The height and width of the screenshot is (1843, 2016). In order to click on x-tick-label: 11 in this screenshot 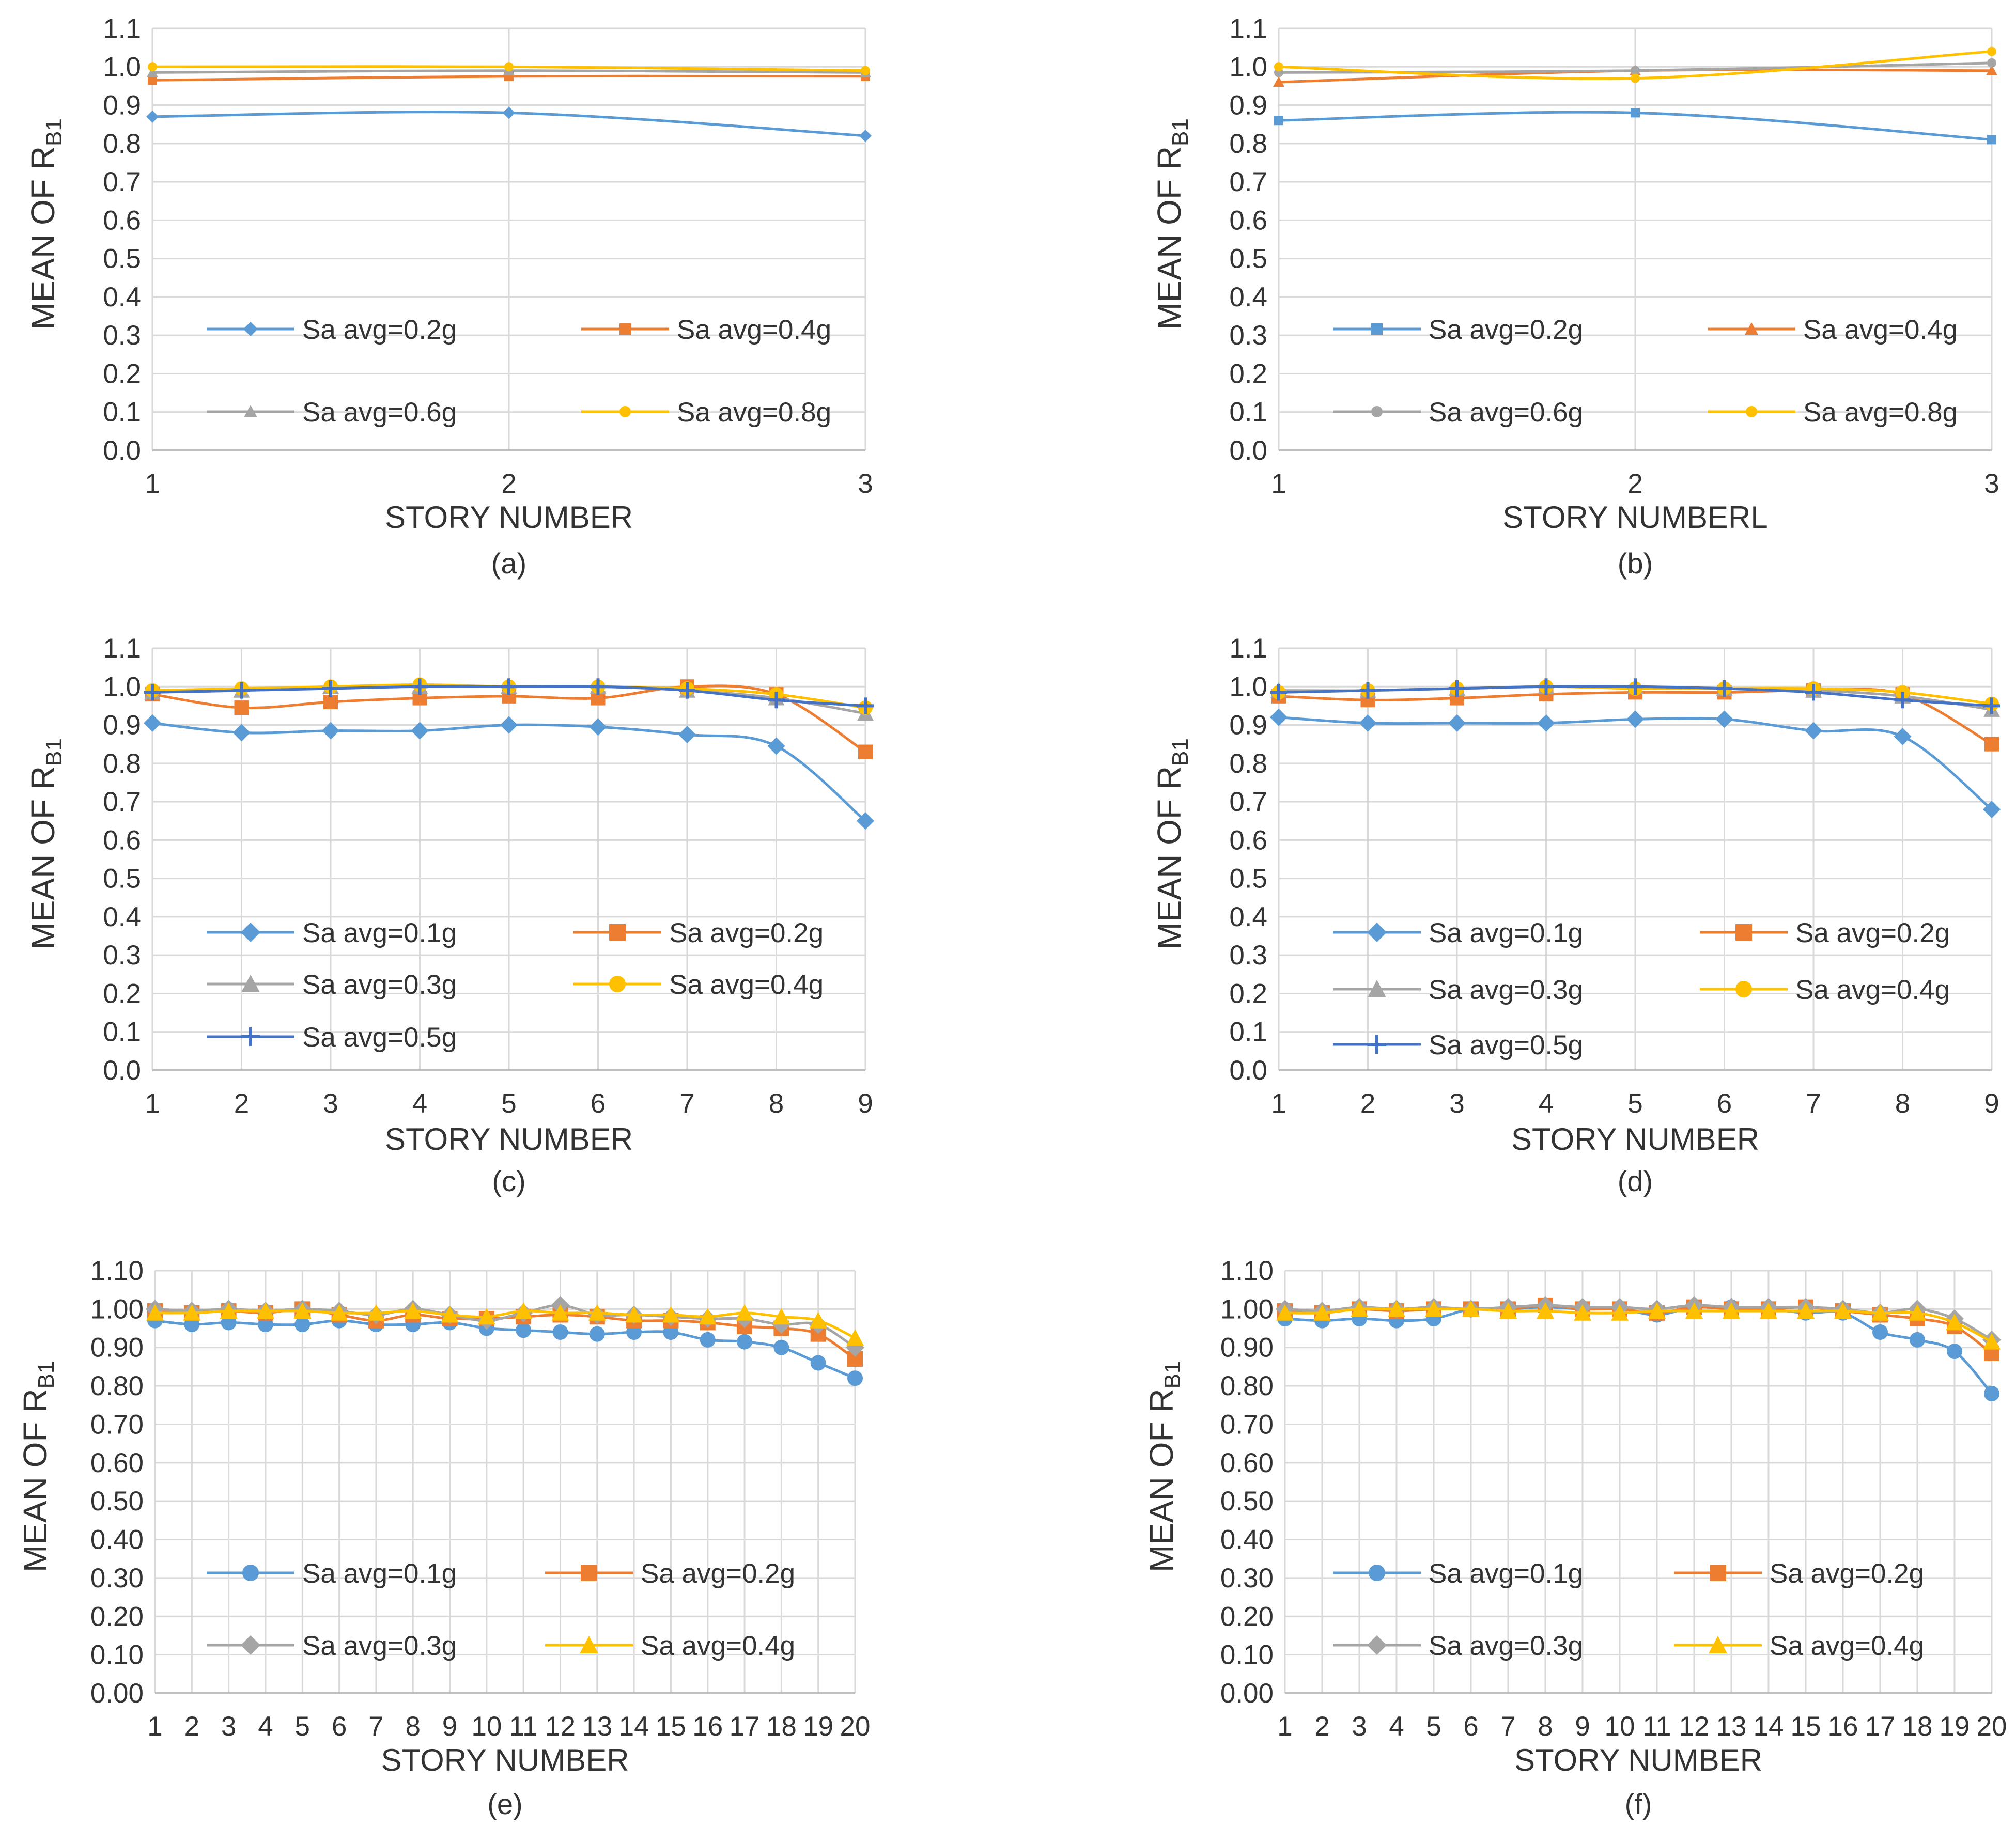, I will do `click(1656, 1726)`.